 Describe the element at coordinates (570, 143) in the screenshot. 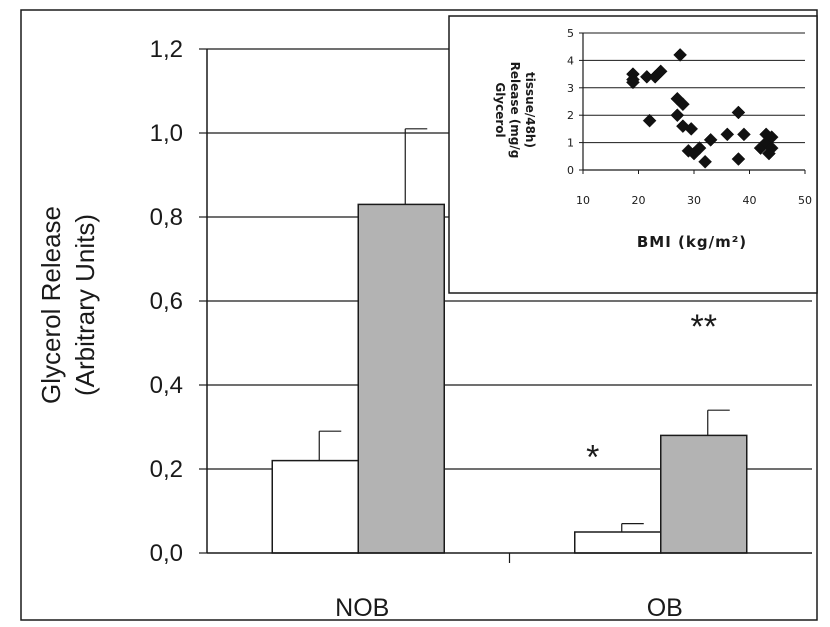

I see `inset-y-tick-label: 1` at that location.